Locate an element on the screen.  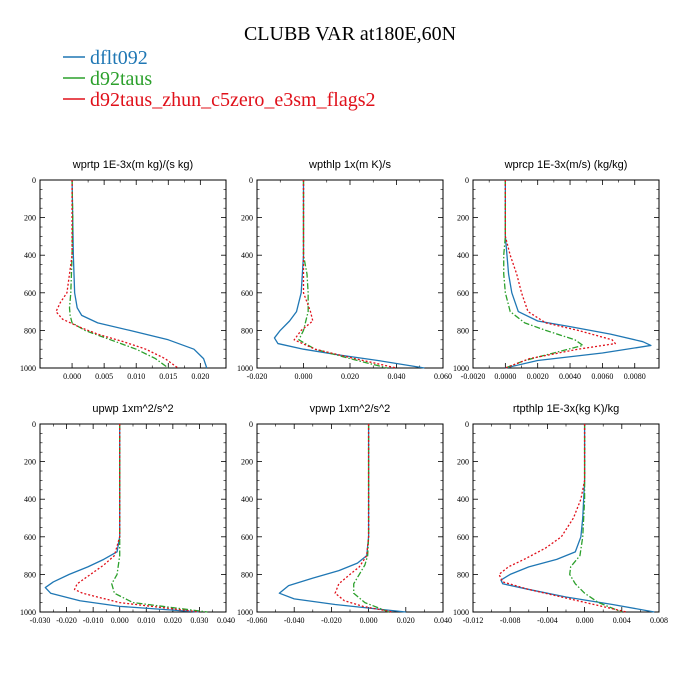
panel-6-xtick-label: -0.008 is located at coordinates (510, 620).